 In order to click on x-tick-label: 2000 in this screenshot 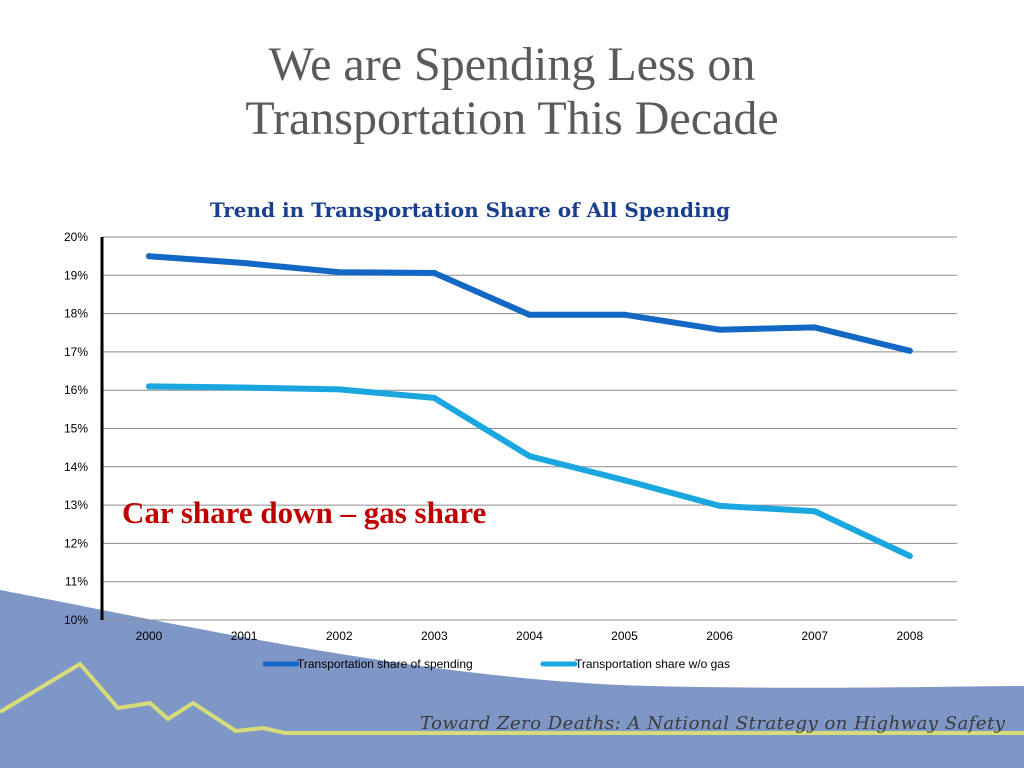, I will do `click(149, 636)`.